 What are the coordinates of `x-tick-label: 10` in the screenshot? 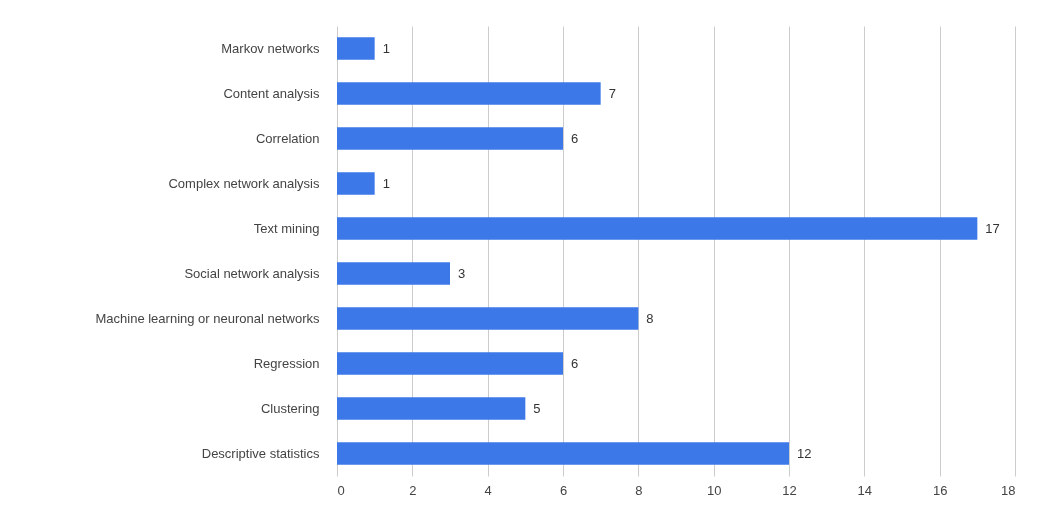 It's located at (714, 490).